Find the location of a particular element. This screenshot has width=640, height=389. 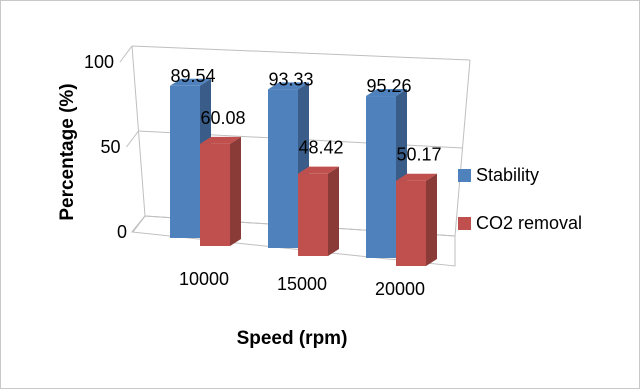

data-labels: 89.54 60.08 93.33 48.42 95.26 50.17 is located at coordinates (305, 115).